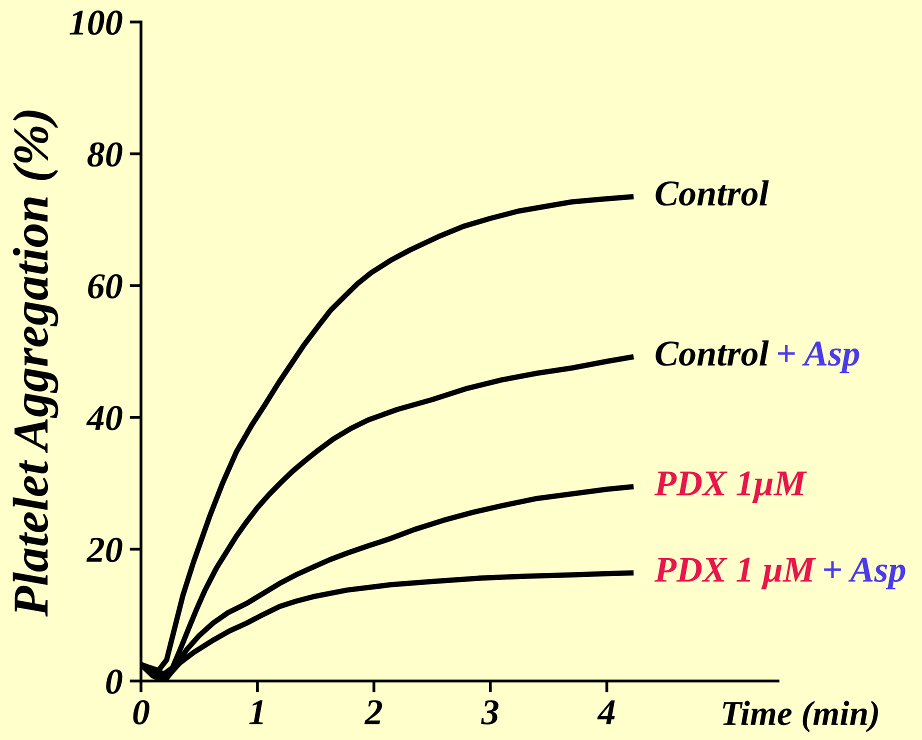 This screenshot has width=922, height=740. Describe the element at coordinates (712, 193) in the screenshot. I see `series-label: Control` at that location.